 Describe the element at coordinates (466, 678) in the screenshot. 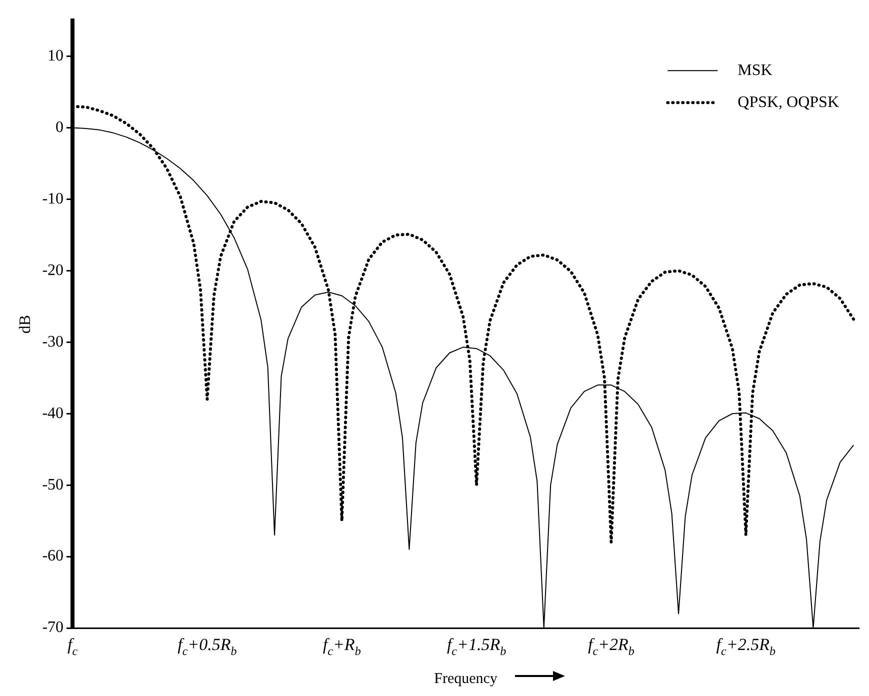

I see `x-axis-title: Frequency` at that location.